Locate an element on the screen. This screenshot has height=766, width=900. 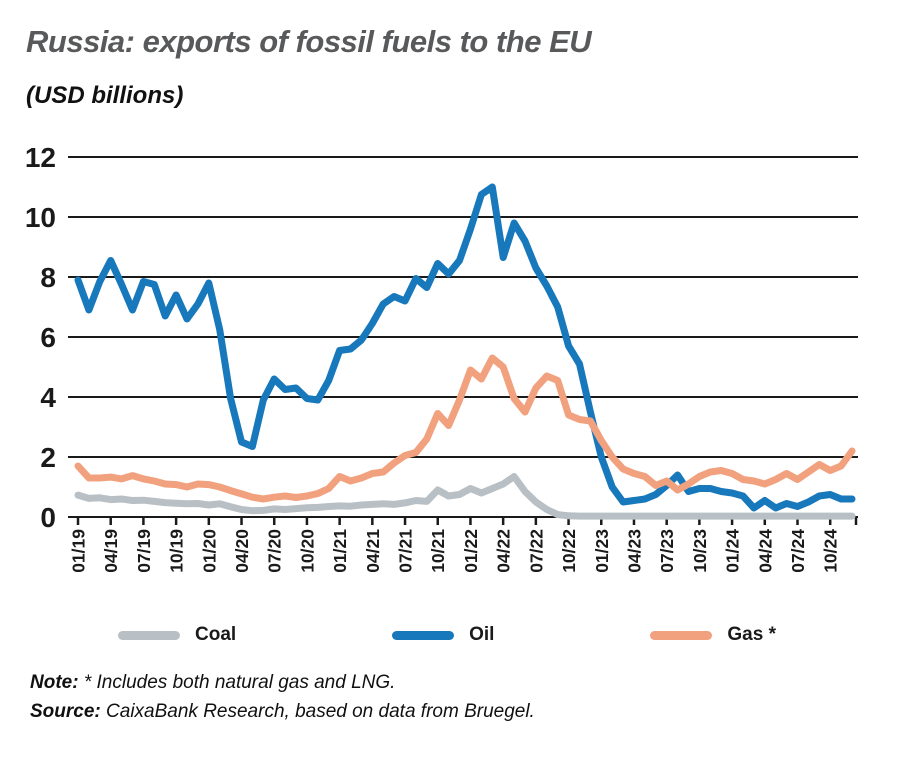
x-axis-tick-label: 04/19 is located at coordinates (111, 551).